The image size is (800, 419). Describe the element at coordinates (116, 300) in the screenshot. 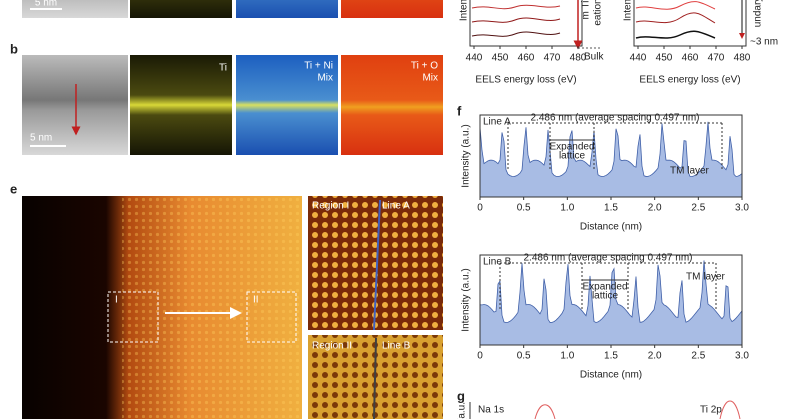

I see `box-label: I` at that location.